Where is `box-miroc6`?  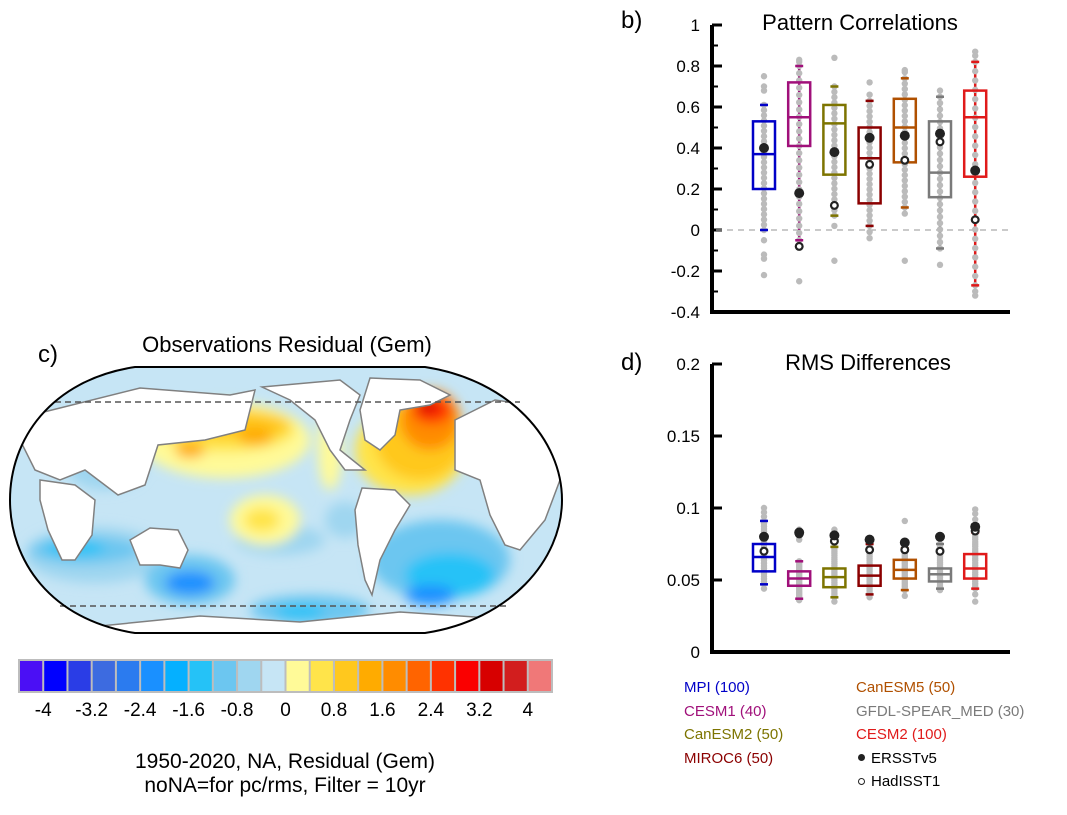 box-miroc6 is located at coordinates (869, 567).